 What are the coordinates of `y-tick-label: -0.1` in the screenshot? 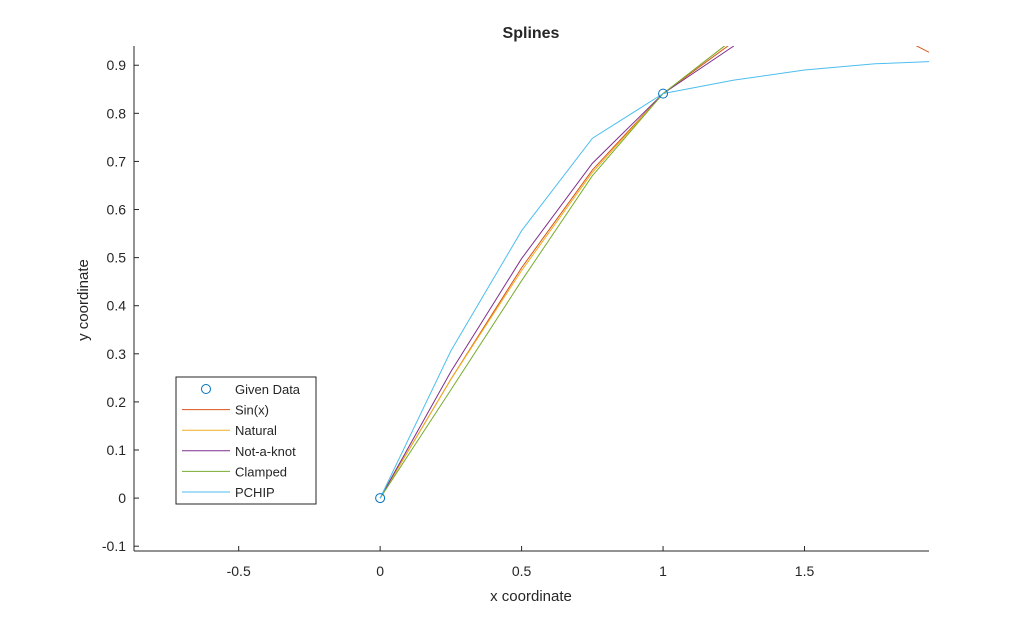 It's located at (114, 546).